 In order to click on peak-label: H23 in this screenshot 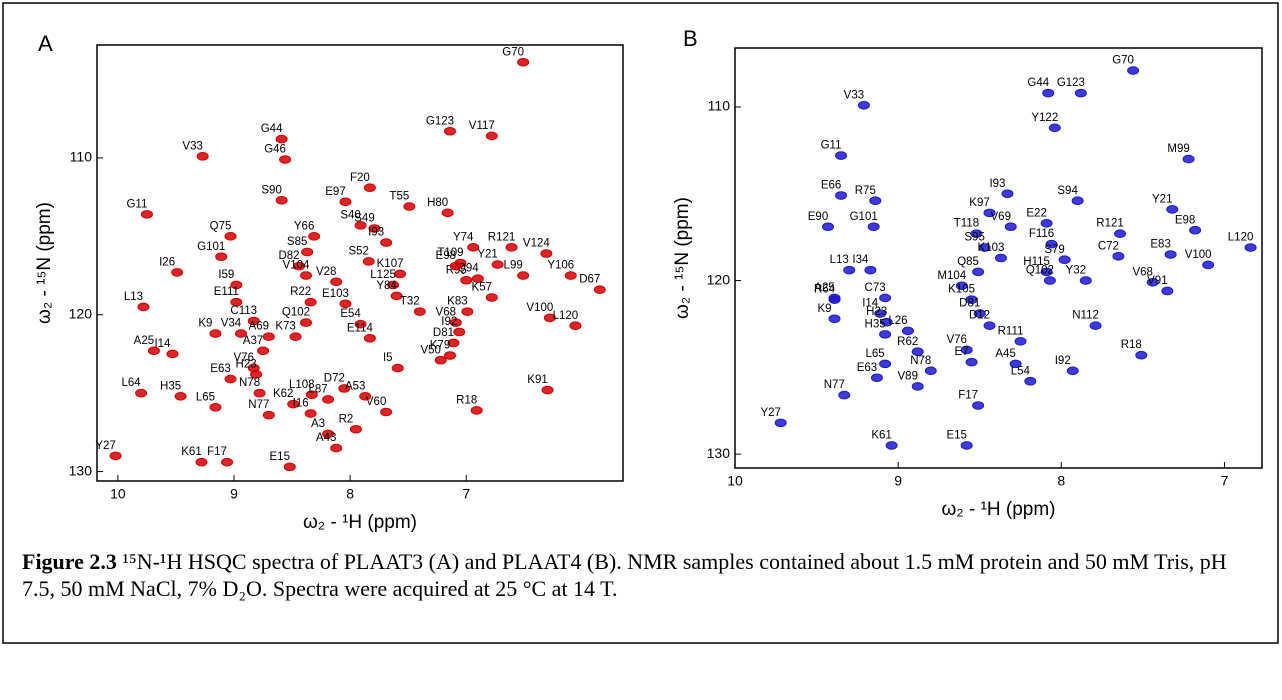, I will do `click(246, 364)`.